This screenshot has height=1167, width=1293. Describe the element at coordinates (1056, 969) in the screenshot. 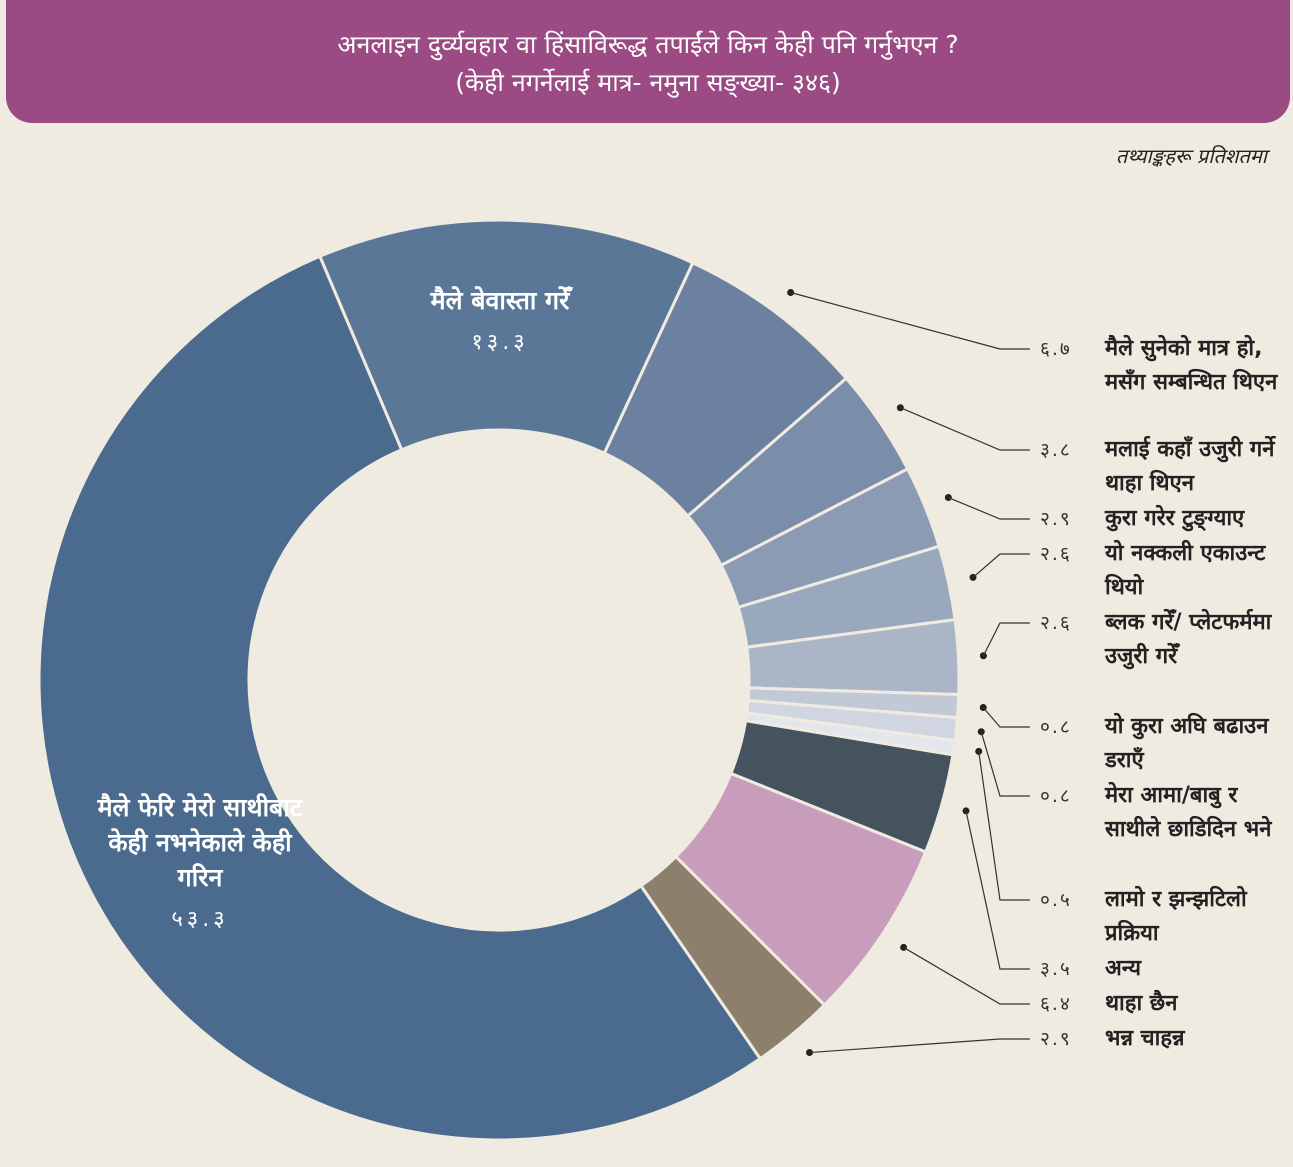

I see `value-label: ३.५` at that location.